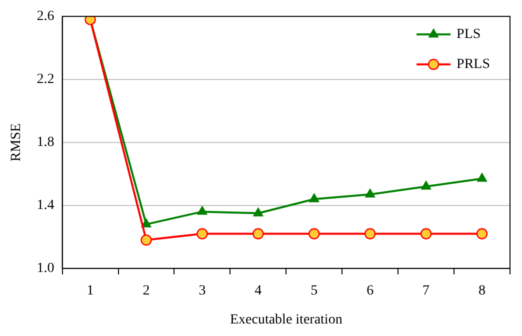 The image size is (522, 336). Describe the element at coordinates (482, 290) in the screenshot. I see `x-tick-label: 8` at that location.